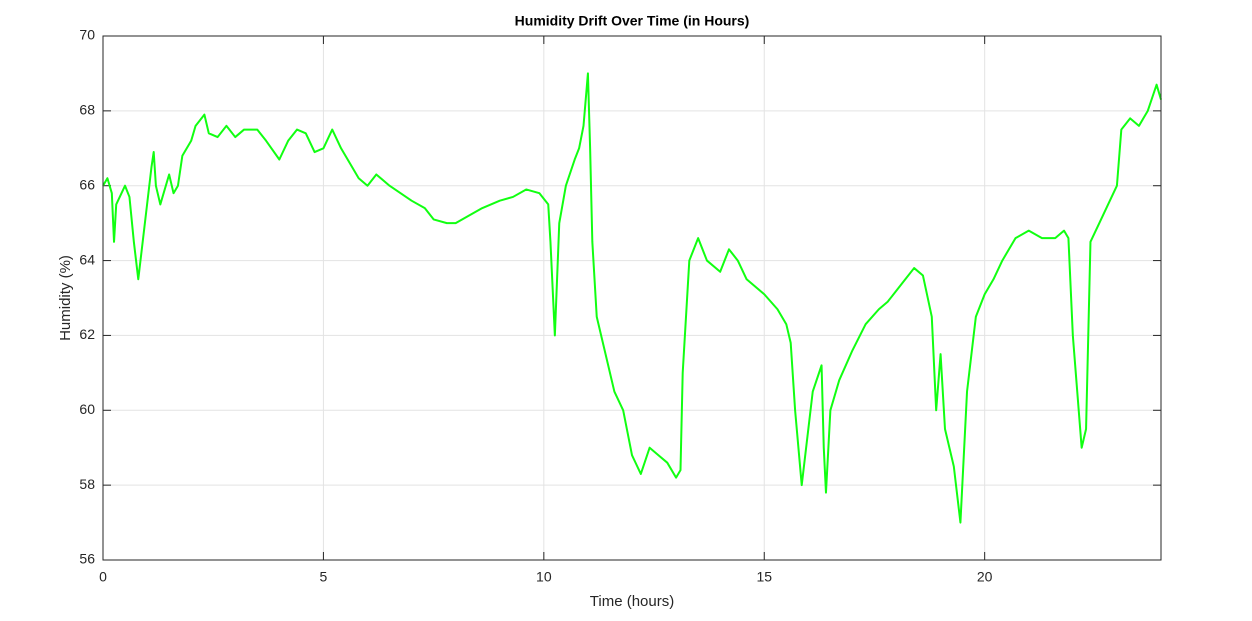  I want to click on y-tick-label: 62, so click(87, 334).